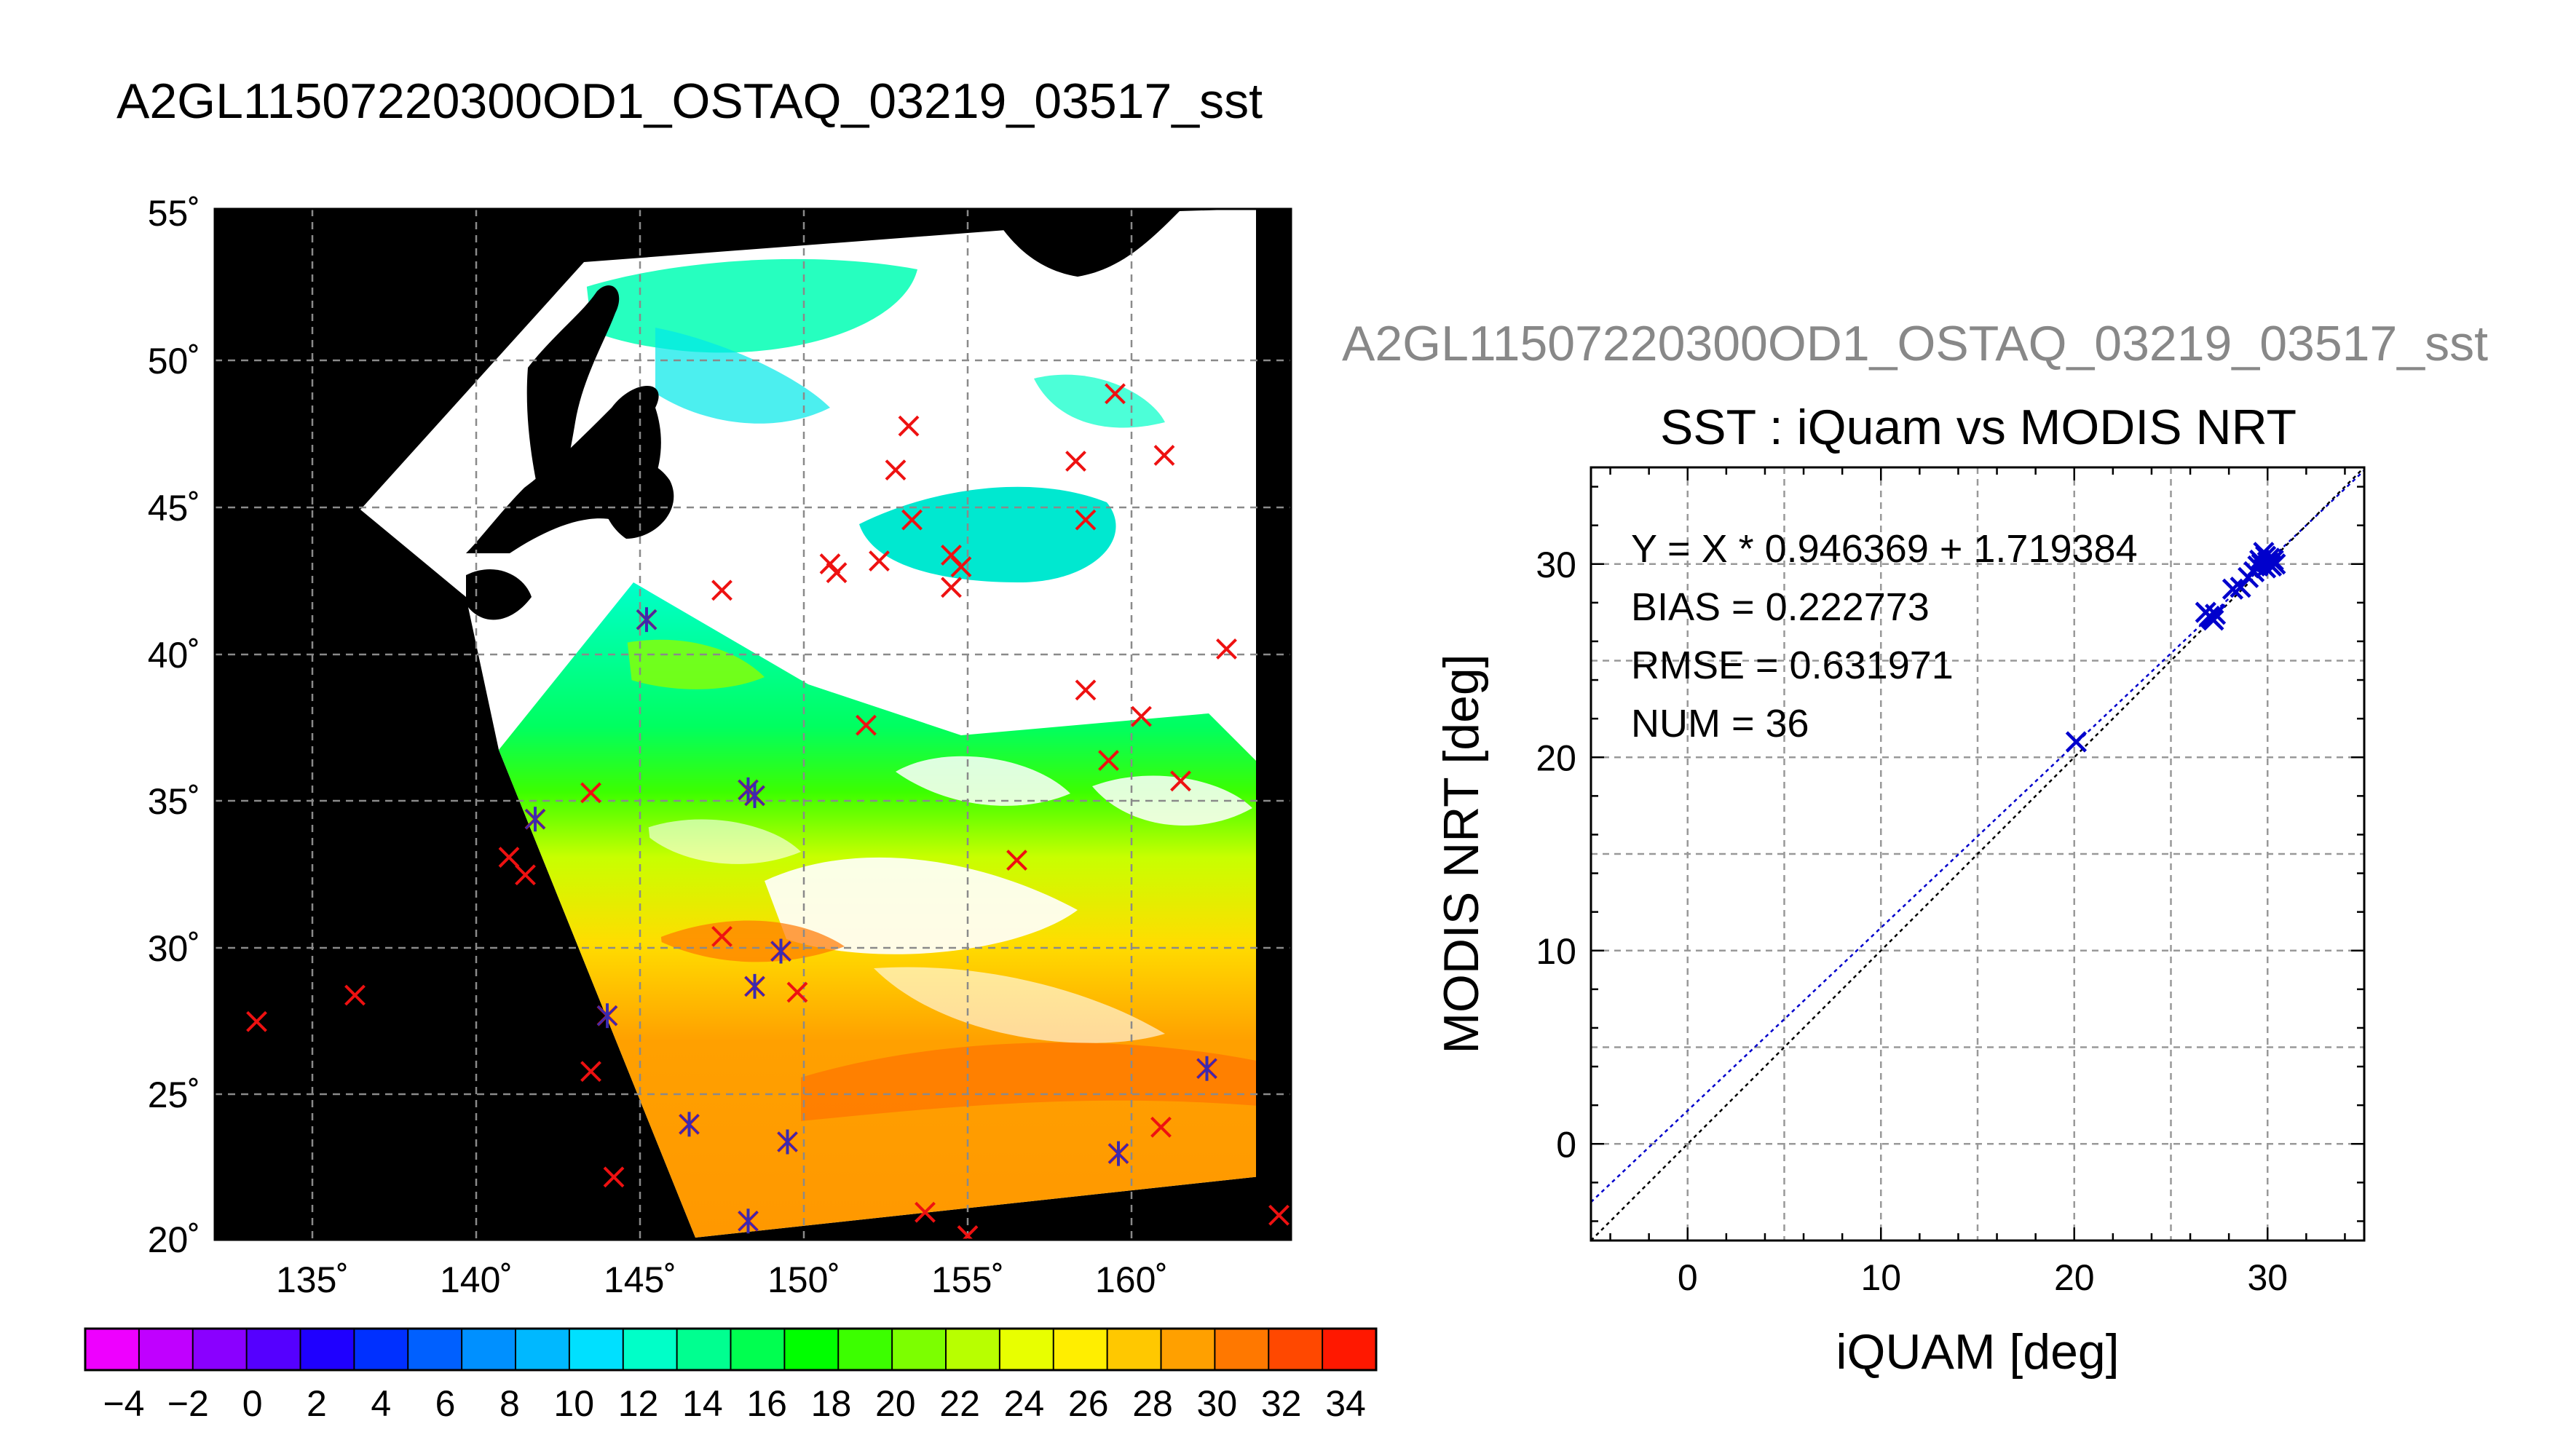 The image size is (2555, 1456). I want to click on colorbar-tick-label: 18, so click(831, 1403).